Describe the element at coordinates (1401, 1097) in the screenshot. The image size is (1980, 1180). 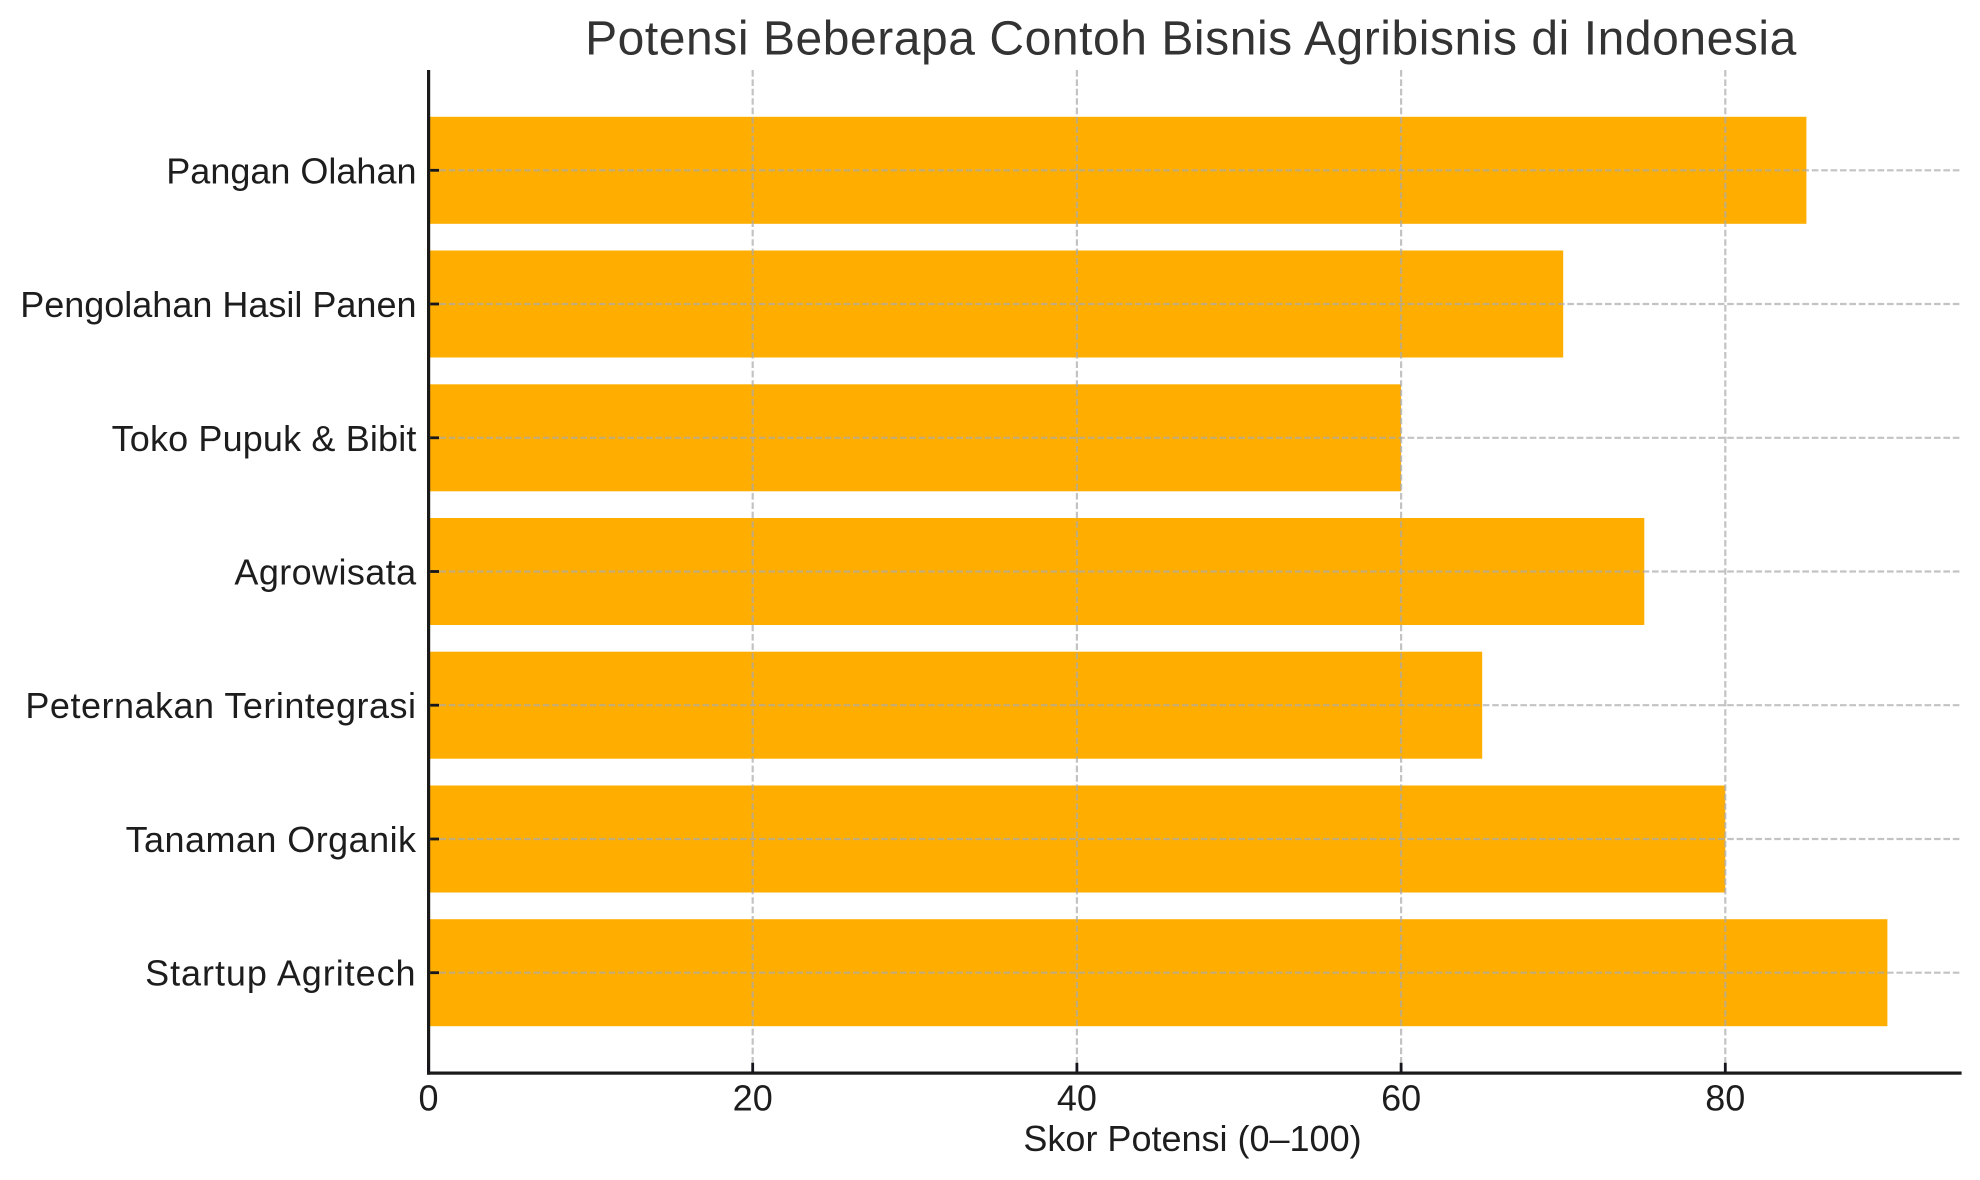
I see `svg-text: 60` at that location.